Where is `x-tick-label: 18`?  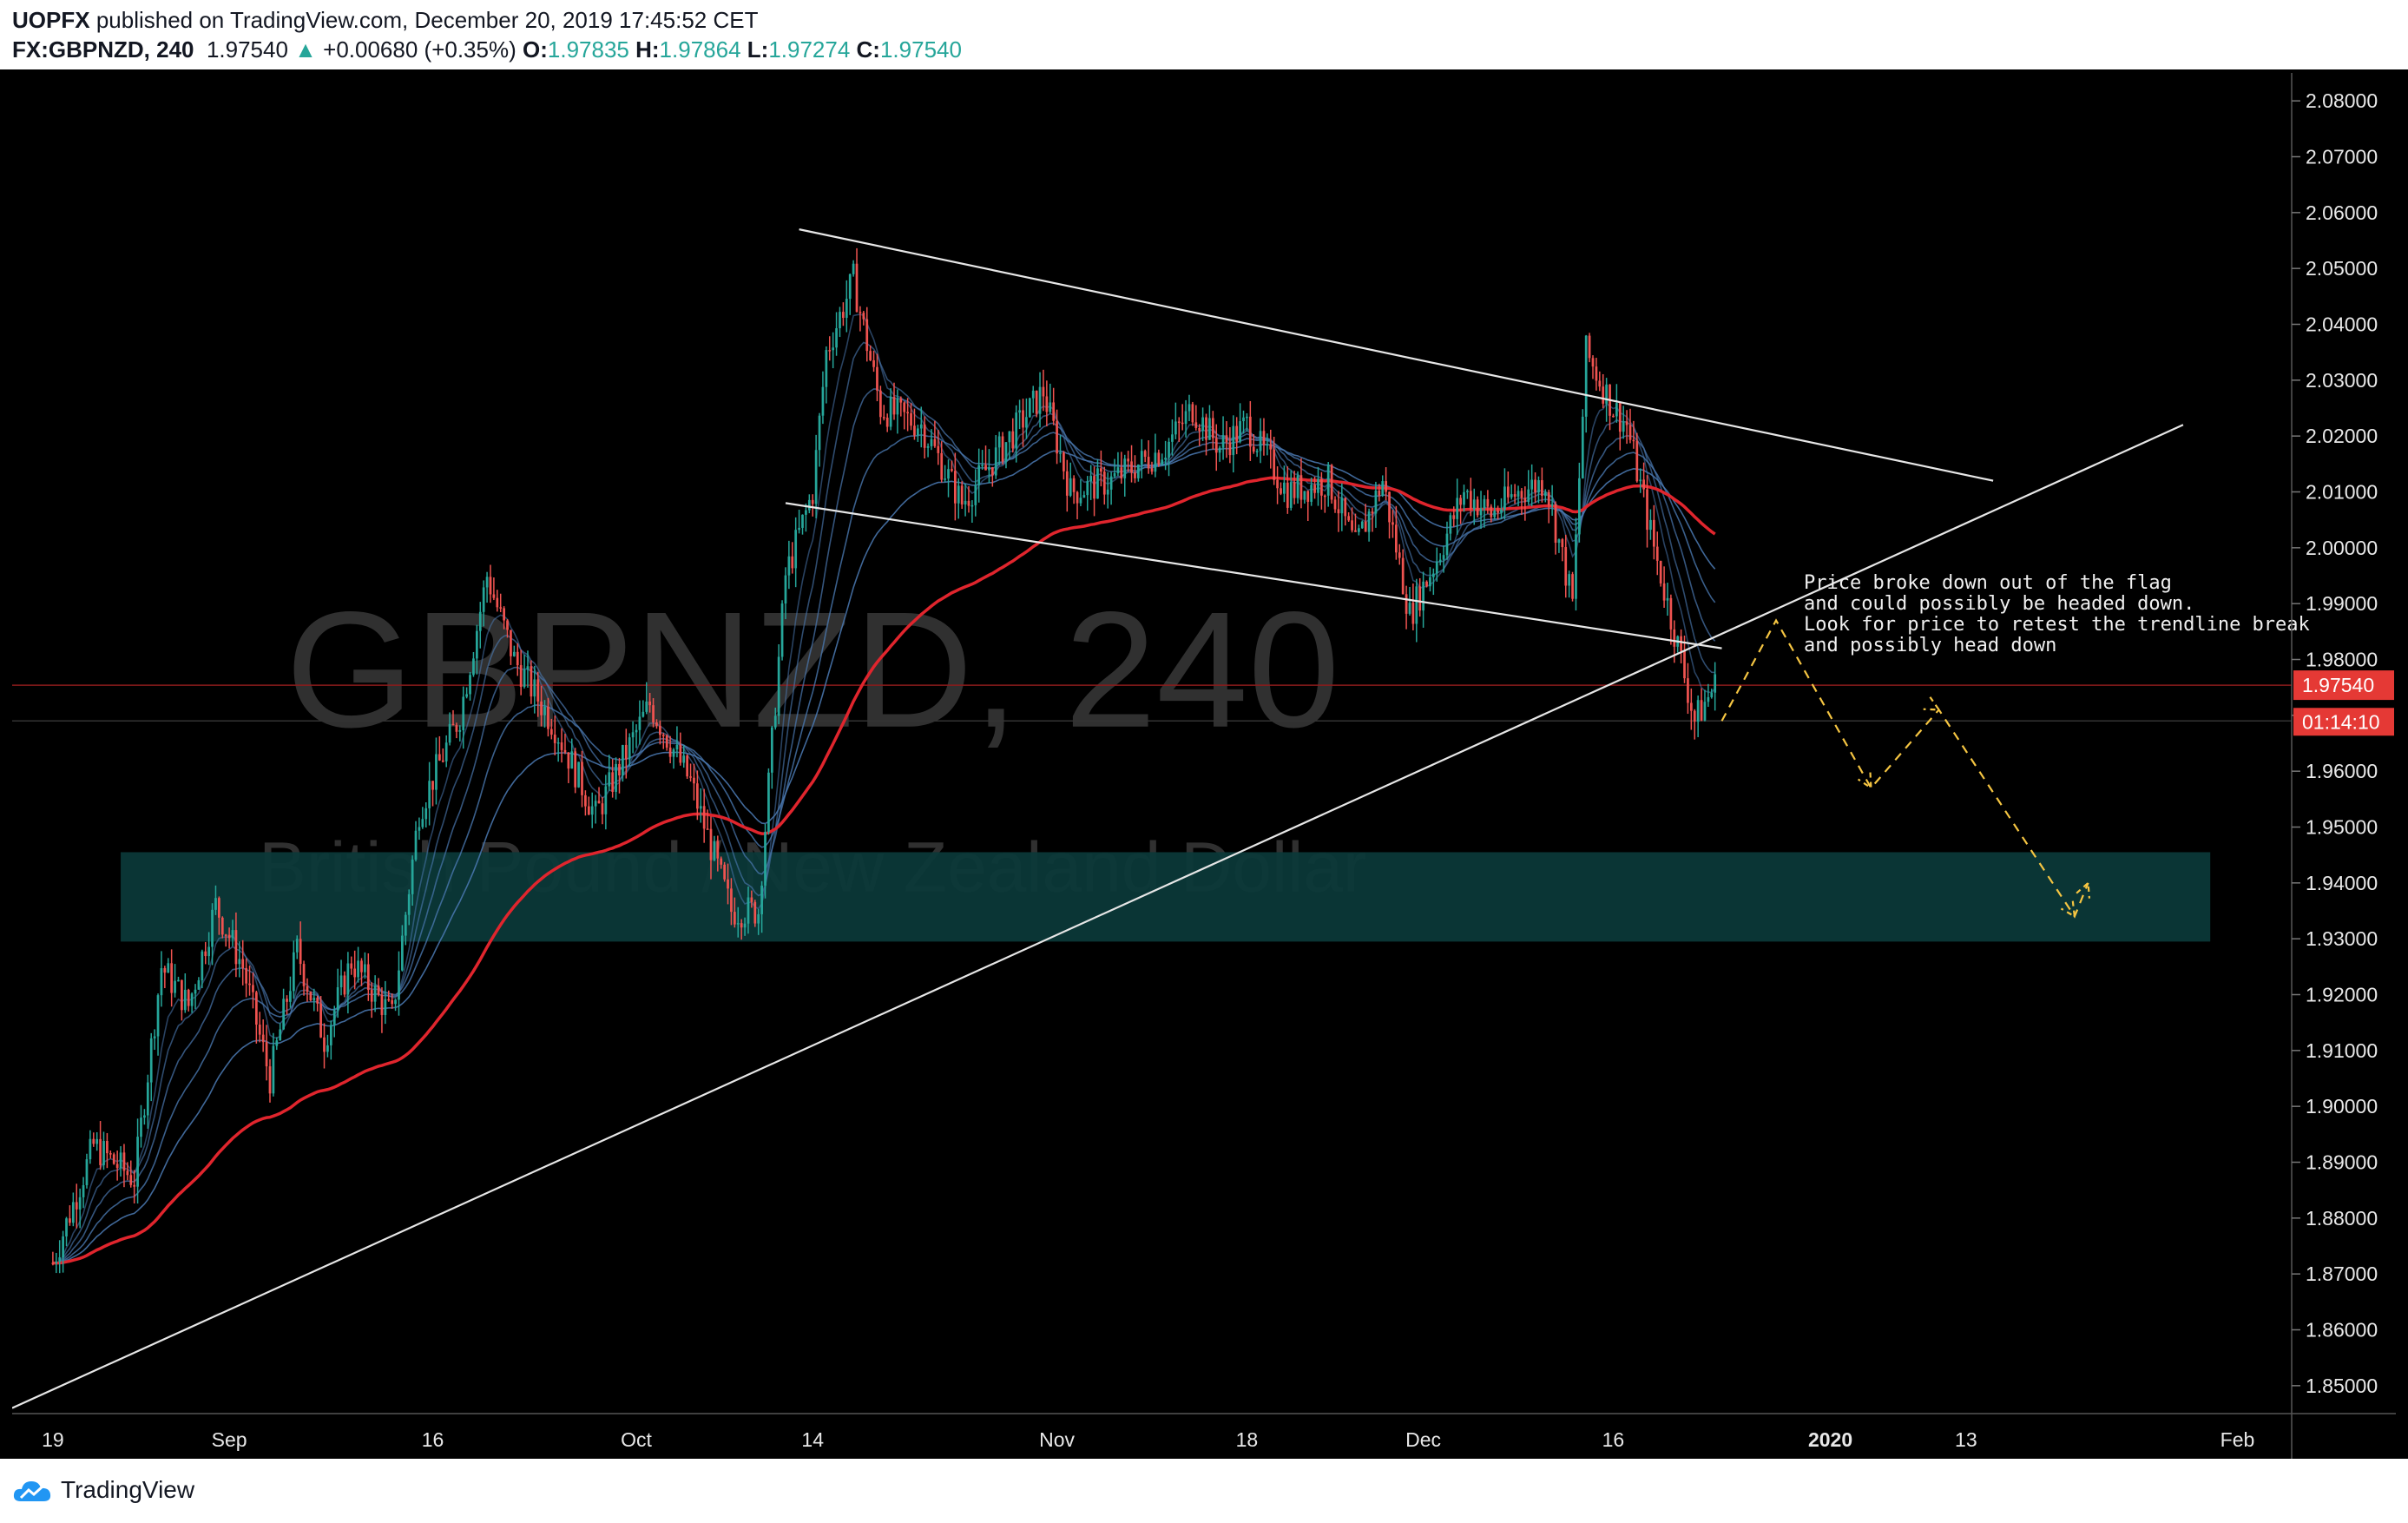
x-tick-label: 18 is located at coordinates (1247, 1439).